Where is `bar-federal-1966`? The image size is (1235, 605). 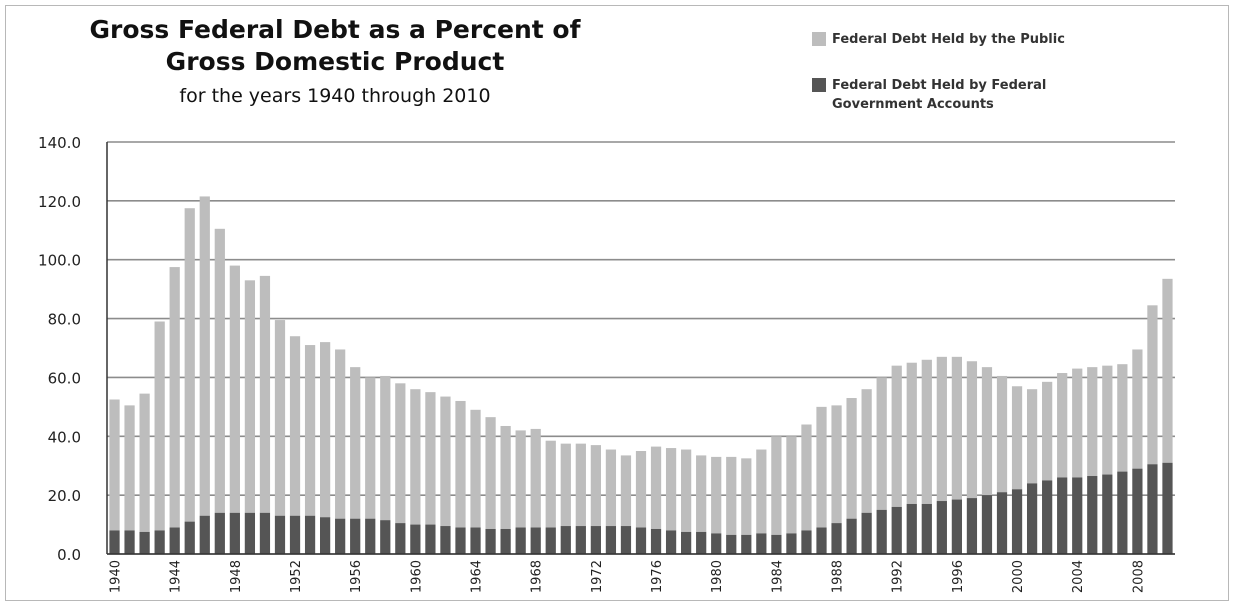
bar-federal-1966 is located at coordinates (505, 541).